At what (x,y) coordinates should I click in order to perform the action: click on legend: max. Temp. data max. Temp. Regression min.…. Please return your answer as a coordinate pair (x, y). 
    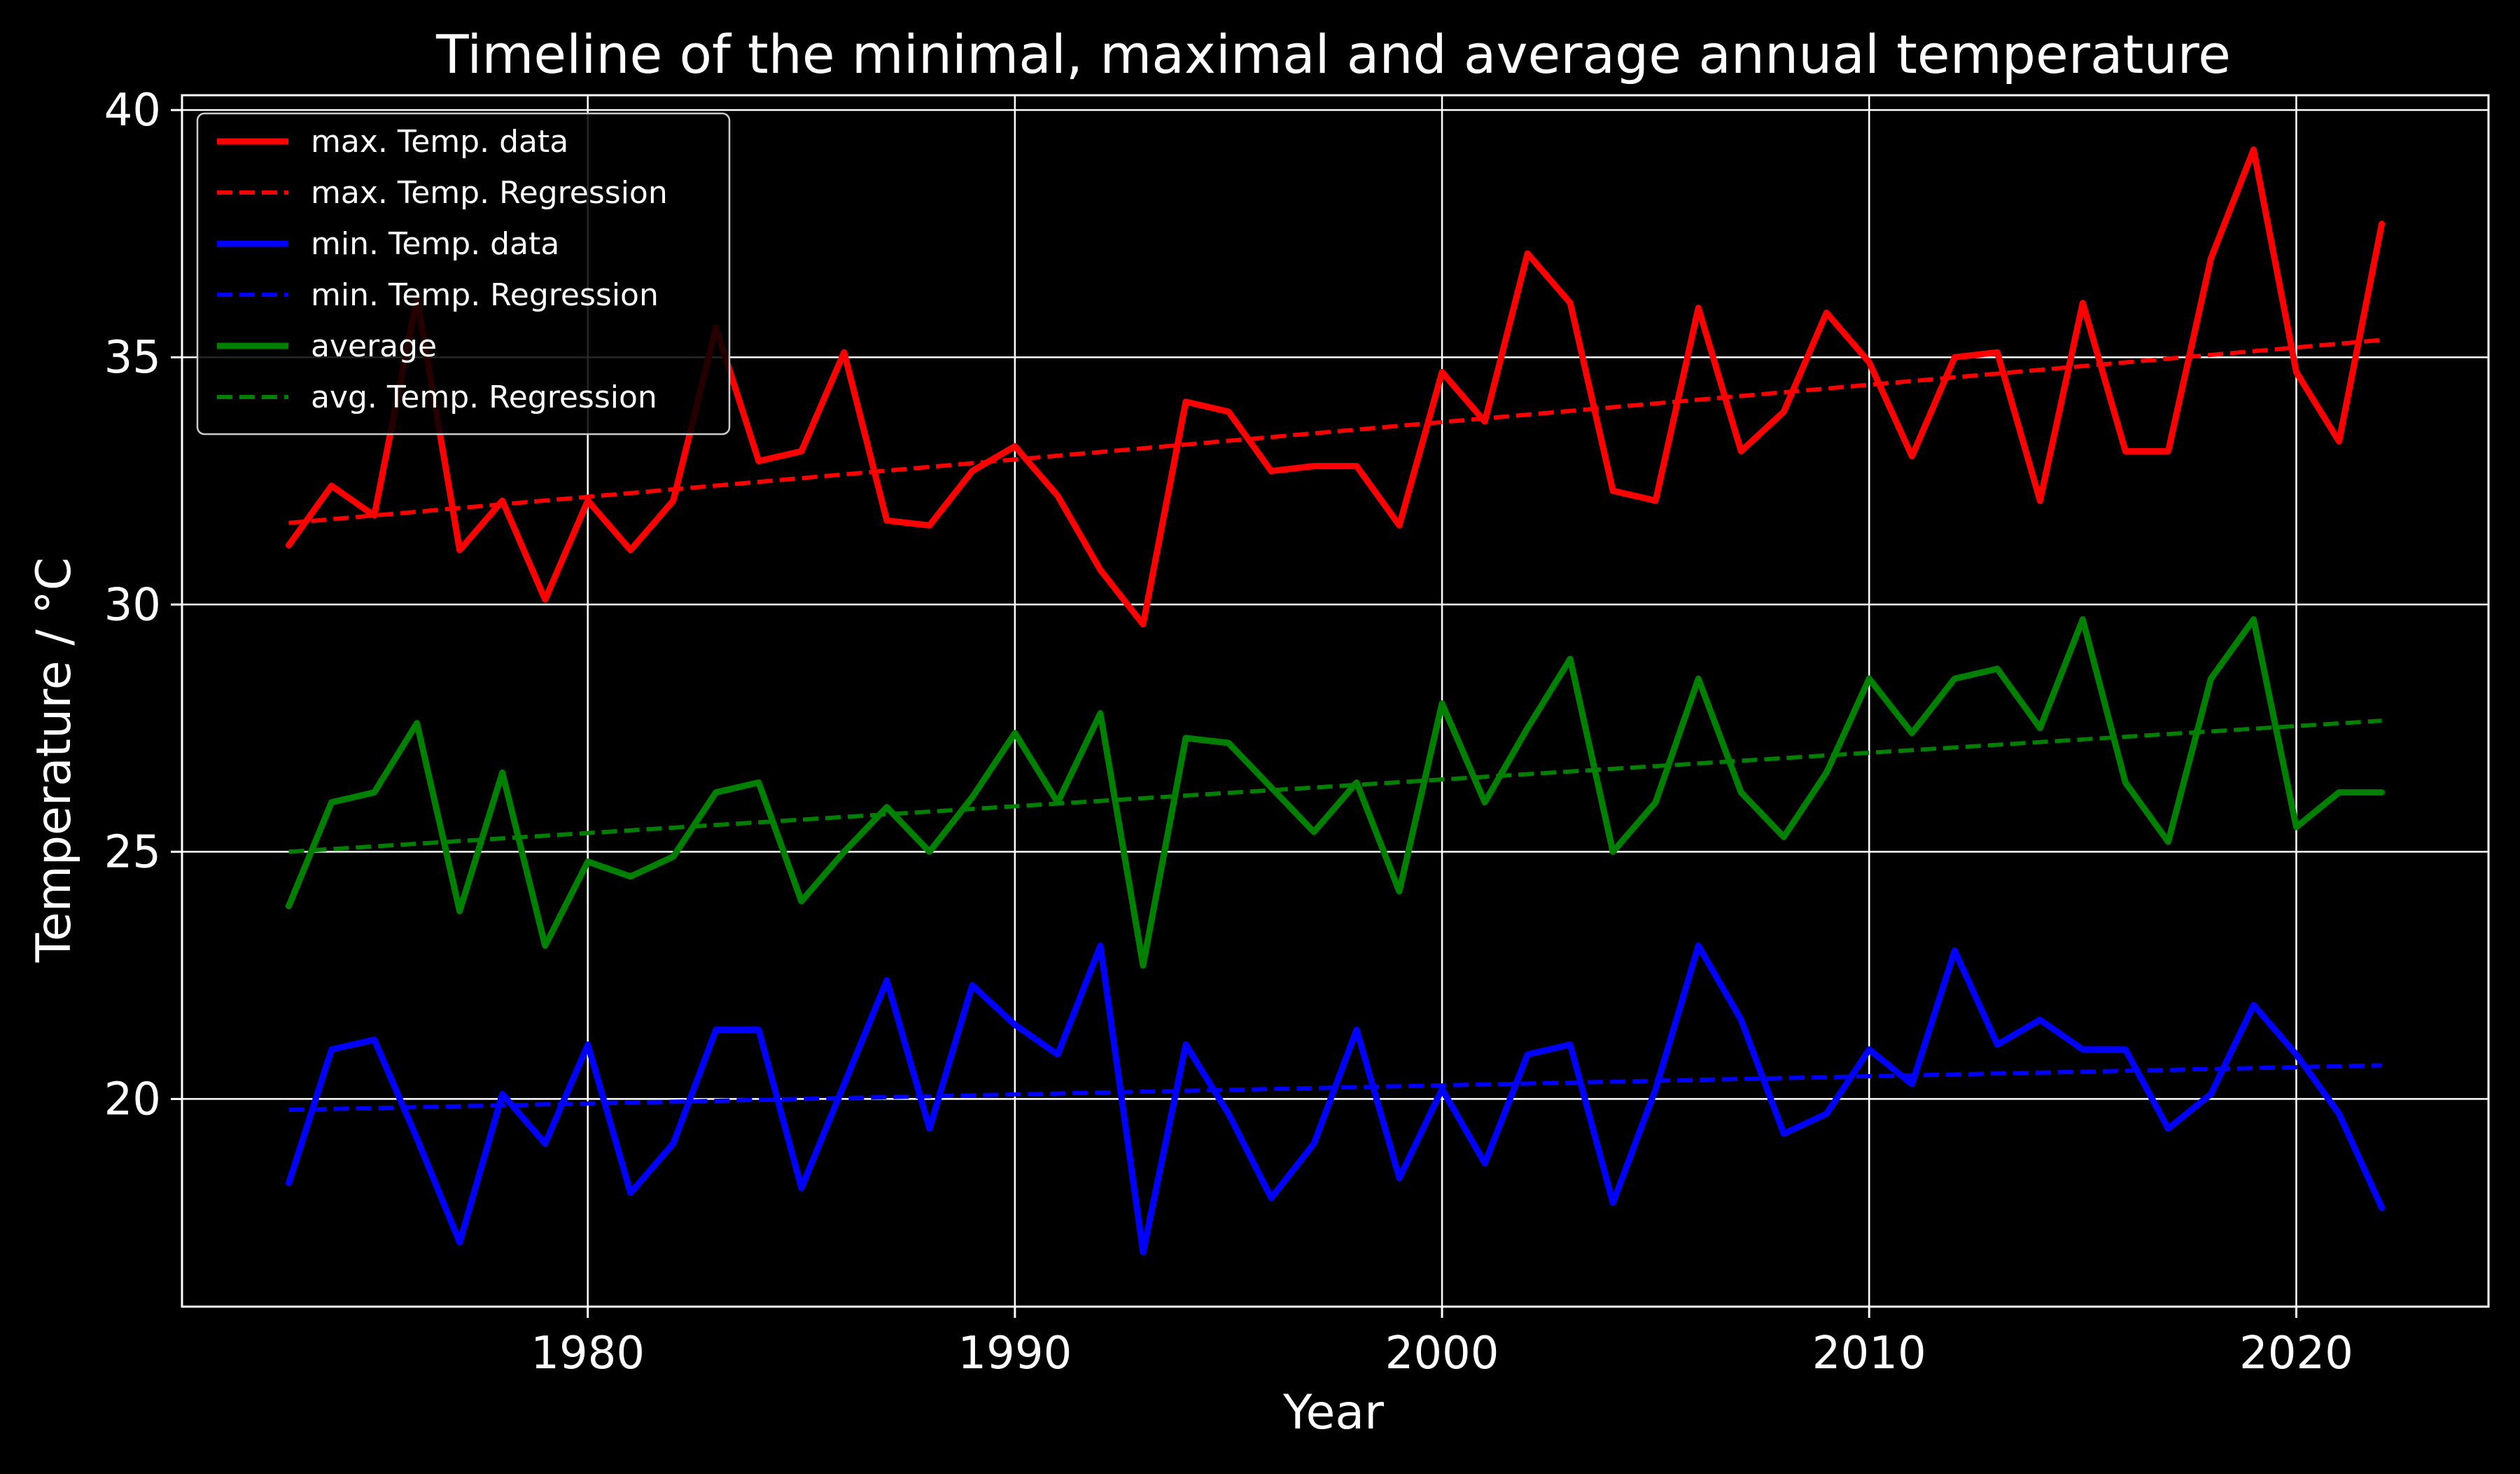
    Looking at the image, I should click on (463, 274).